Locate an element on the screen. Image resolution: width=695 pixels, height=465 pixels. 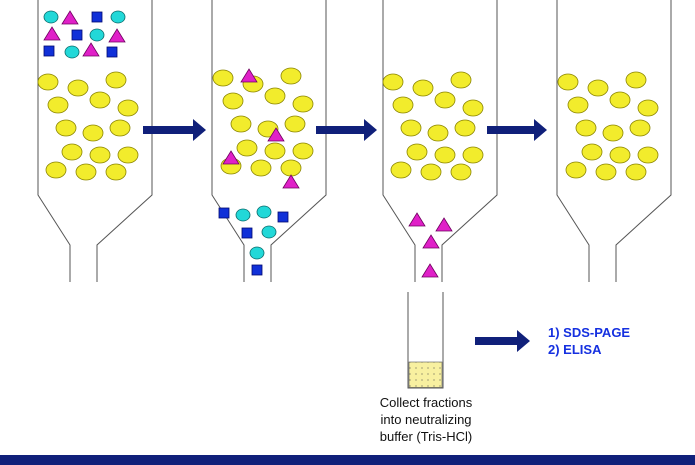
footer-bar is located at coordinates (347, 460).